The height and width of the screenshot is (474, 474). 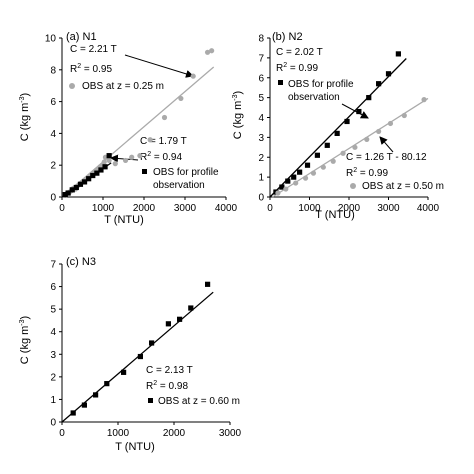 What do you see at coordinates (62, 208) in the screenshot?
I see `x-tick-label: 0` at bounding box center [62, 208].